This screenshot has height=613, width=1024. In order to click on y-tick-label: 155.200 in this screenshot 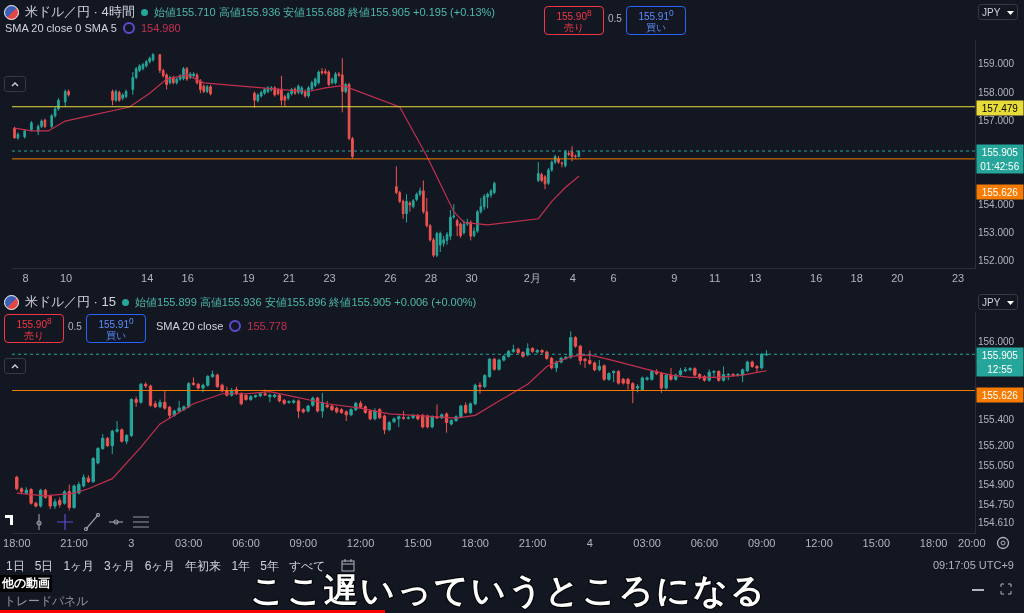, I will do `click(996, 446)`.